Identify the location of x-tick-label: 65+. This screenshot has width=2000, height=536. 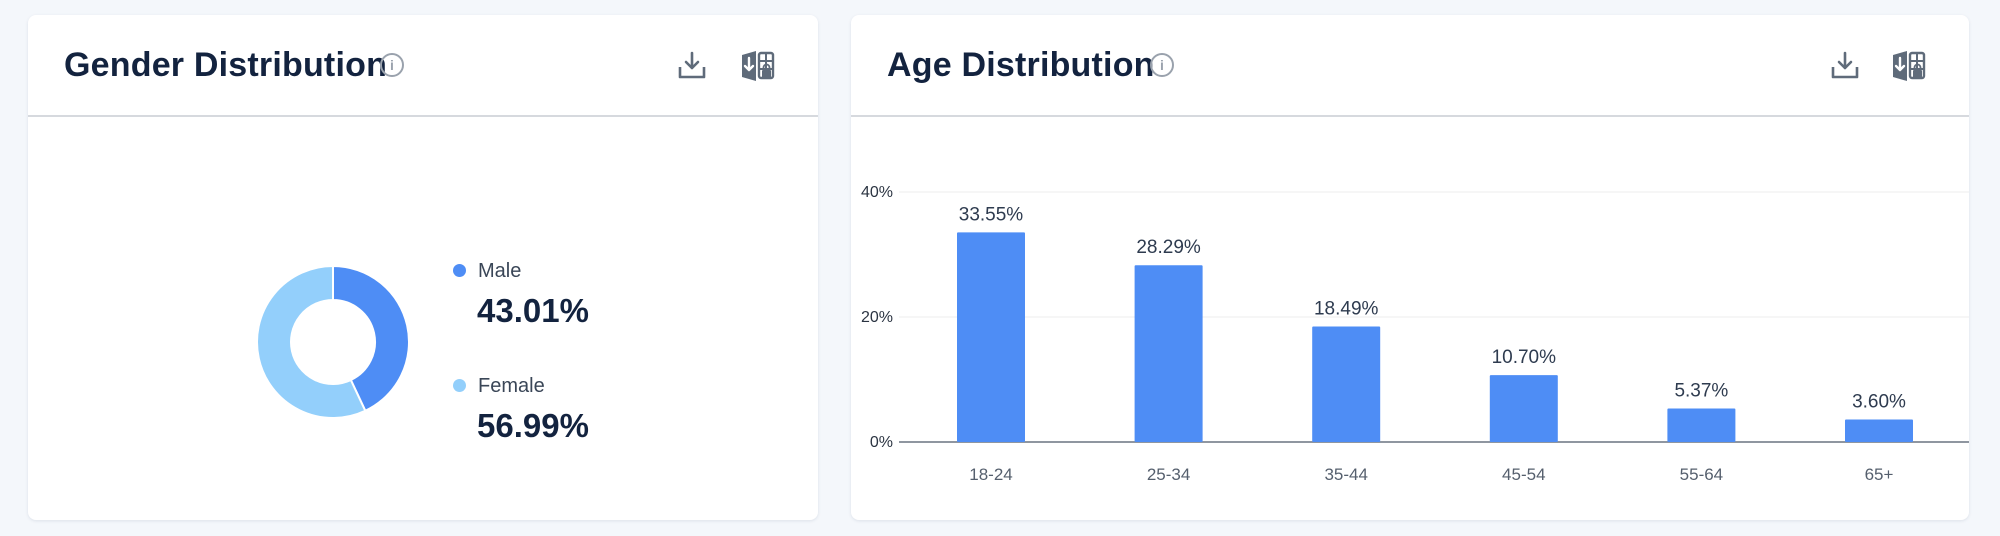
(1879, 474).